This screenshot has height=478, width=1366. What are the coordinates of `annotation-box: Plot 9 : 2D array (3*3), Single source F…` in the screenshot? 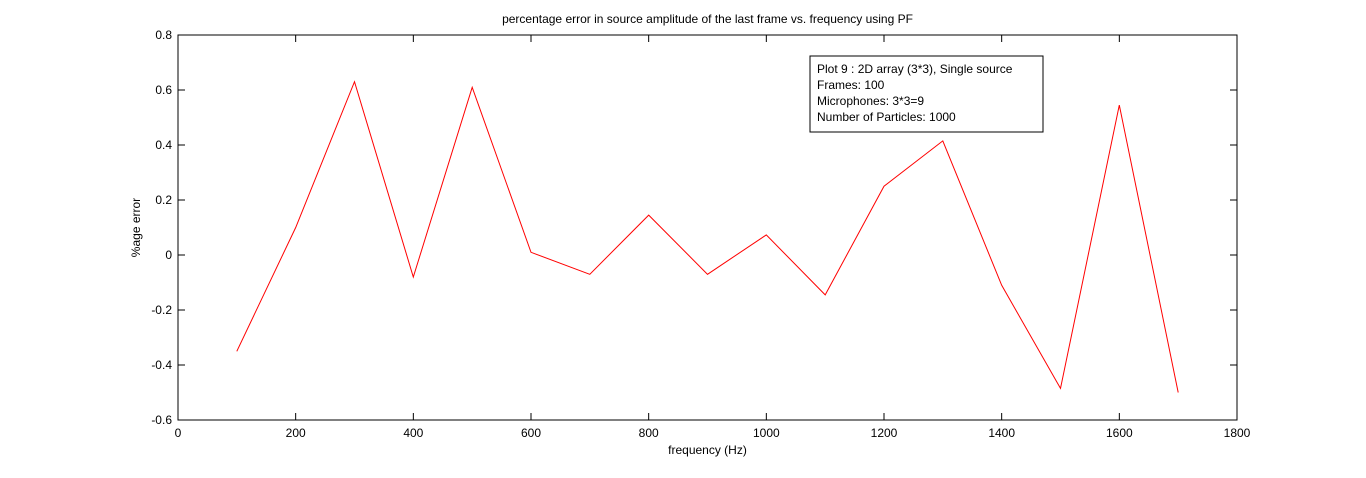 It's located at (926, 94).